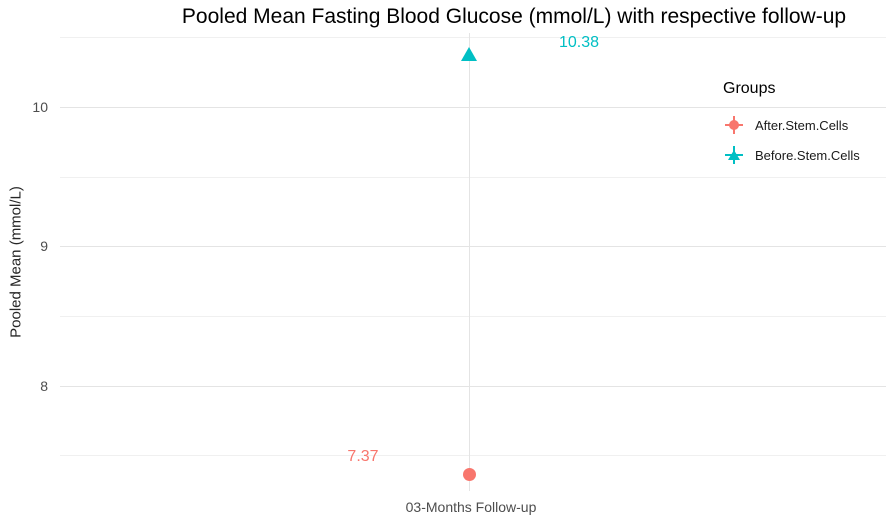 This screenshot has width=886, height=522. I want to click on y-tick-label: 8, so click(44, 385).